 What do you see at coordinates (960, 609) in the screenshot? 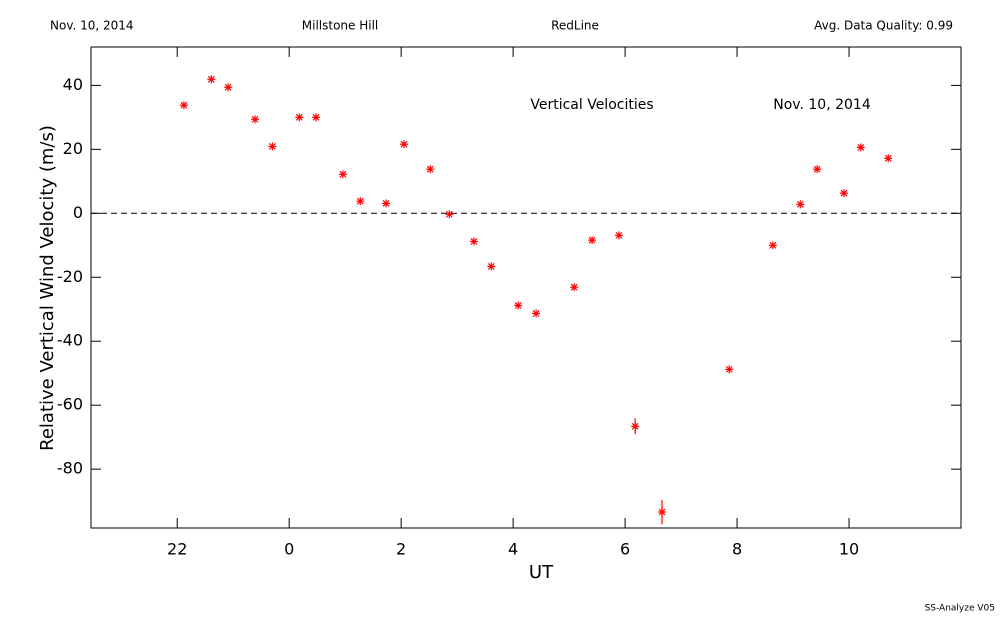
I see `footer: SS-Analyze V05` at bounding box center [960, 609].